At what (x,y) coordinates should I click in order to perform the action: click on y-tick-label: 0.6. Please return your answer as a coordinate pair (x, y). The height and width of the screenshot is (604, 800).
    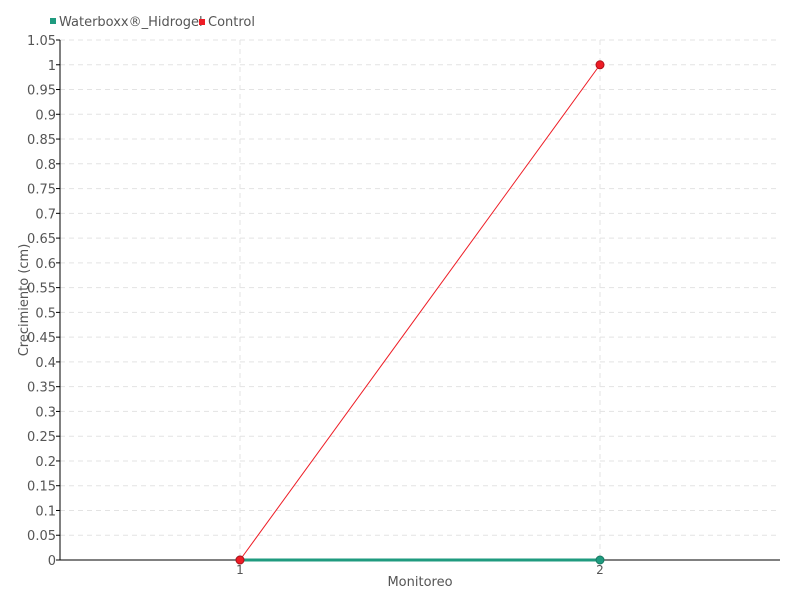
    Looking at the image, I should click on (45, 264).